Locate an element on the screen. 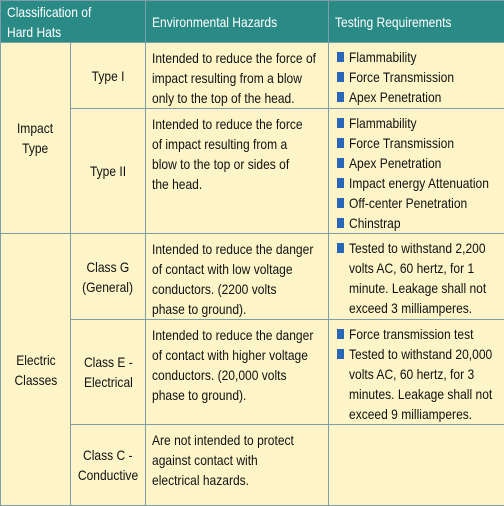  text-line: Force transmission test is located at coordinates (426, 334).